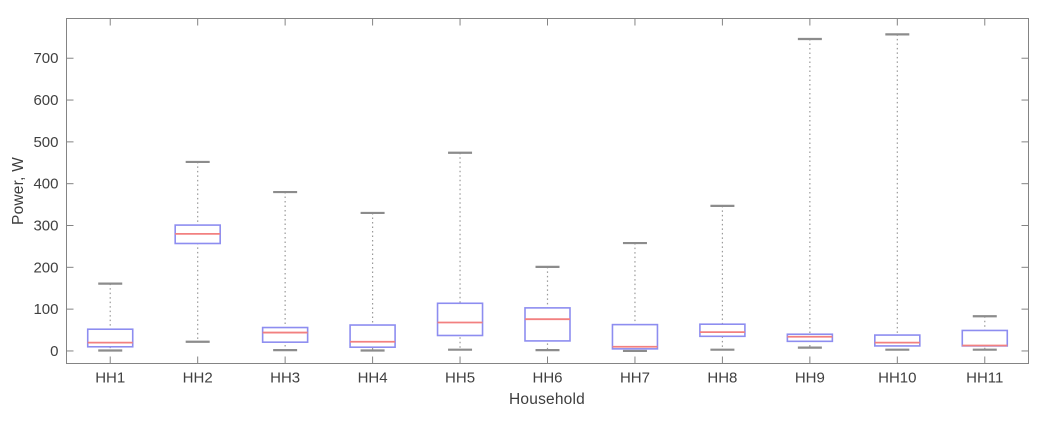  I want to click on x-axis-label: Household, so click(547, 399).